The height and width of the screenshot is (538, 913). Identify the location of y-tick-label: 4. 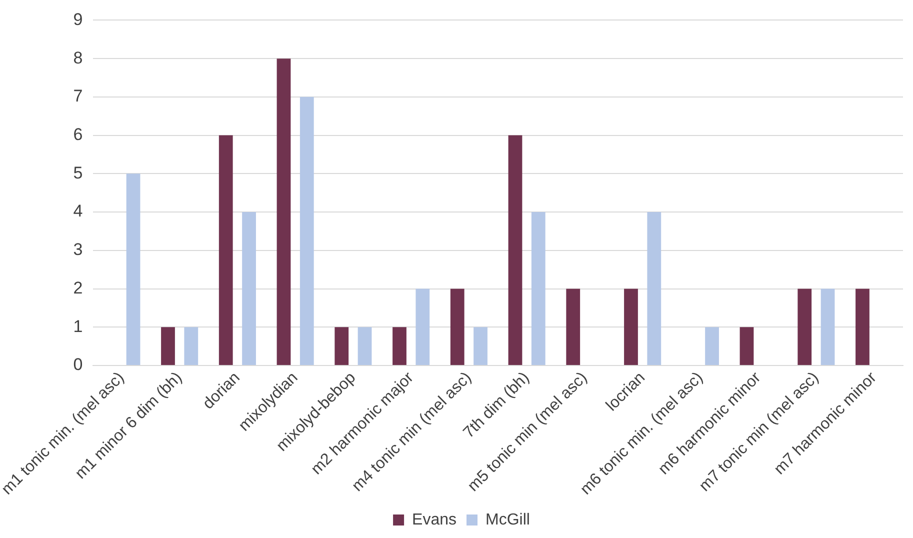
(78, 211).